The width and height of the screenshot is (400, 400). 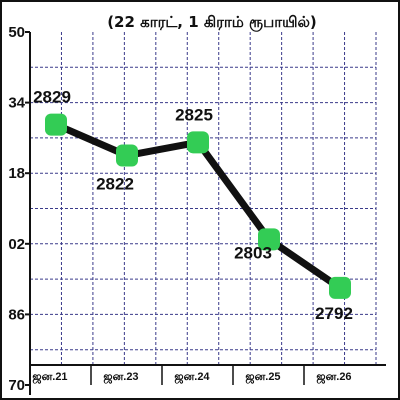 I want to click on x-tick-label: ஜன.21, so click(x=49, y=377).